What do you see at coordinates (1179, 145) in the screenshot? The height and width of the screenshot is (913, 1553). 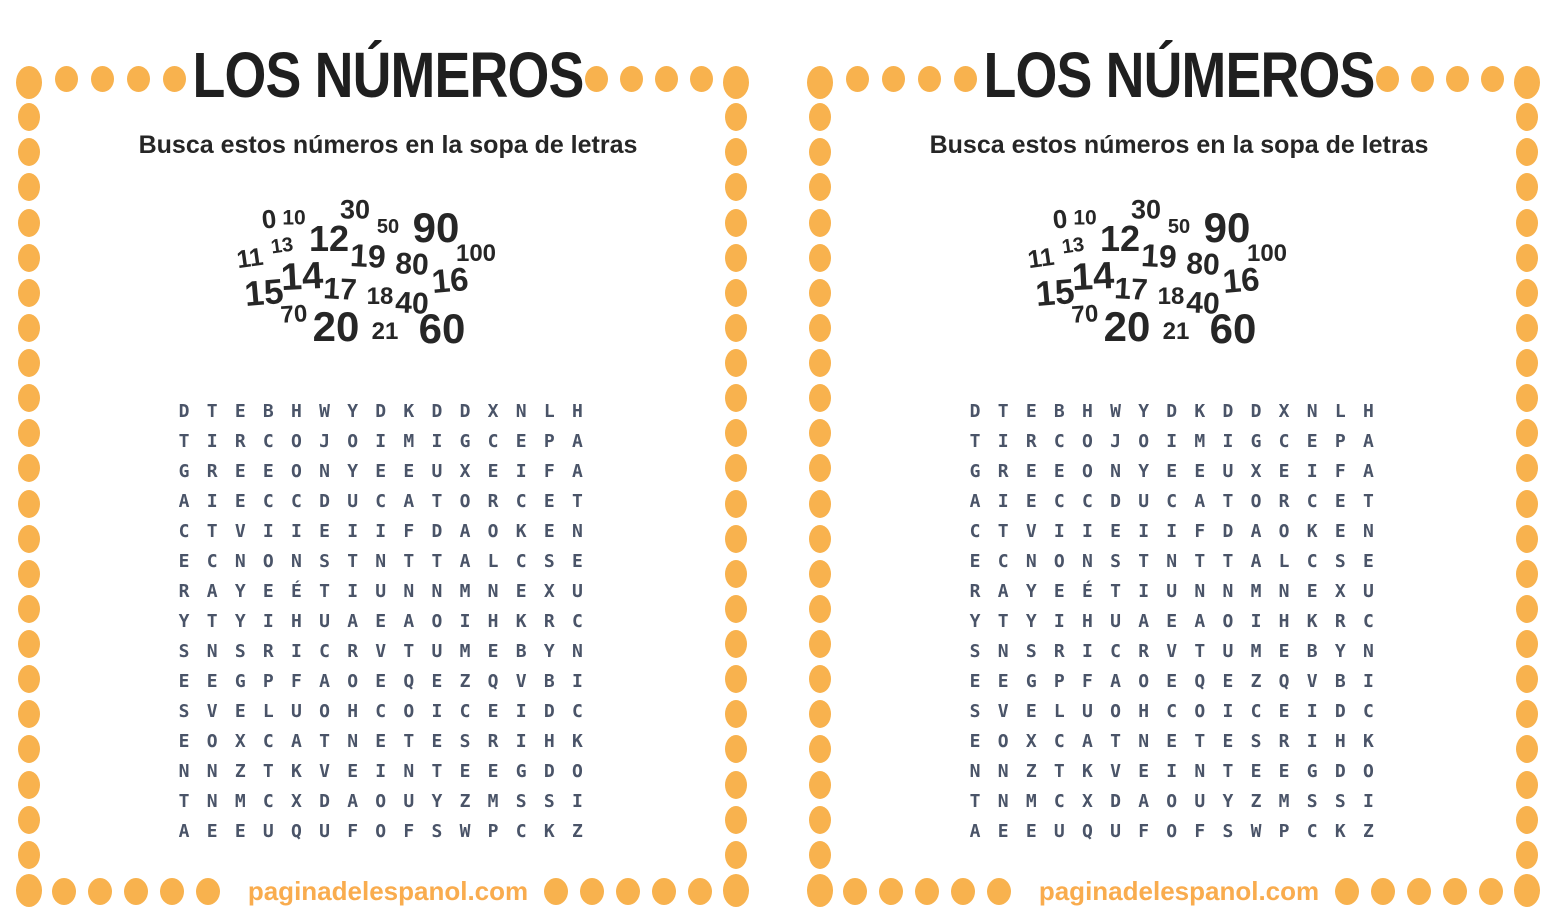 I see `instructions-text: Busca estos números en la sopa de letras` at bounding box center [1179, 145].